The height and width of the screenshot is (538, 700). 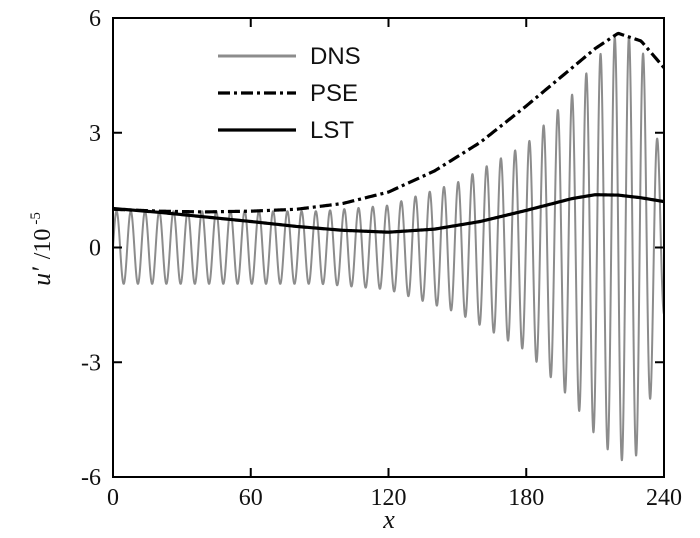 What do you see at coordinates (113, 498) in the screenshot?
I see `x-tick-label: 0` at bounding box center [113, 498].